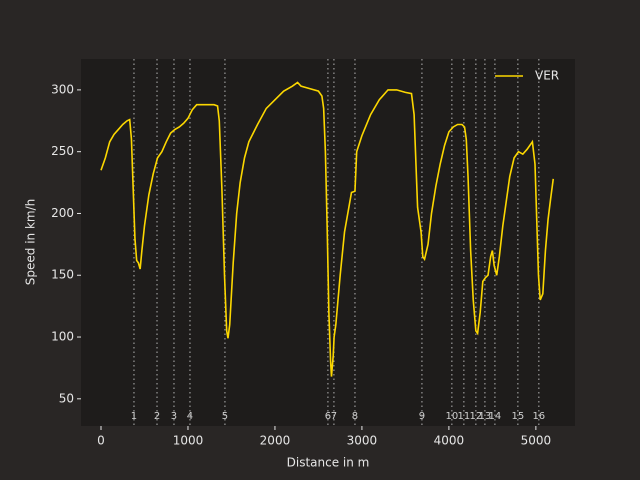  Describe the element at coordinates (536, 441) in the screenshot. I see `x-tick-label: 5000` at that location.